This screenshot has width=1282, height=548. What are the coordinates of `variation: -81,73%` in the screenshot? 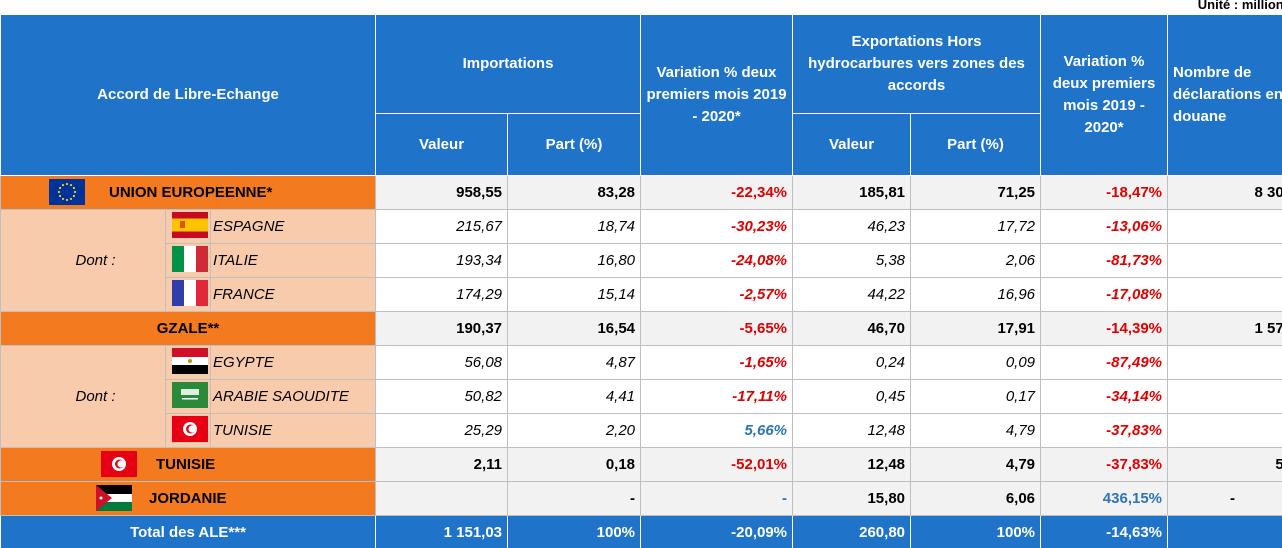 It's located at (1104, 260).